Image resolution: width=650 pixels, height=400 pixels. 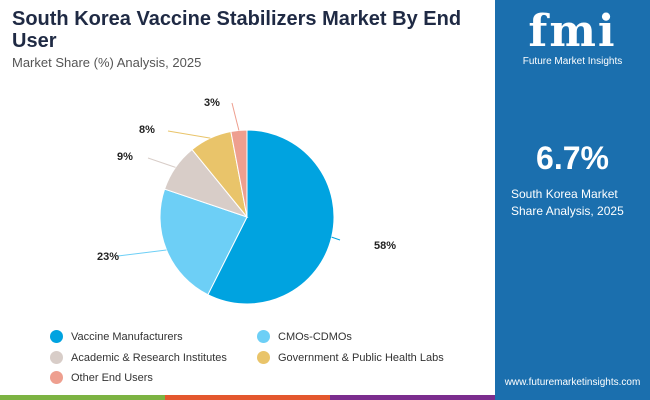 I want to click on data-label: 3%, so click(x=212, y=103).